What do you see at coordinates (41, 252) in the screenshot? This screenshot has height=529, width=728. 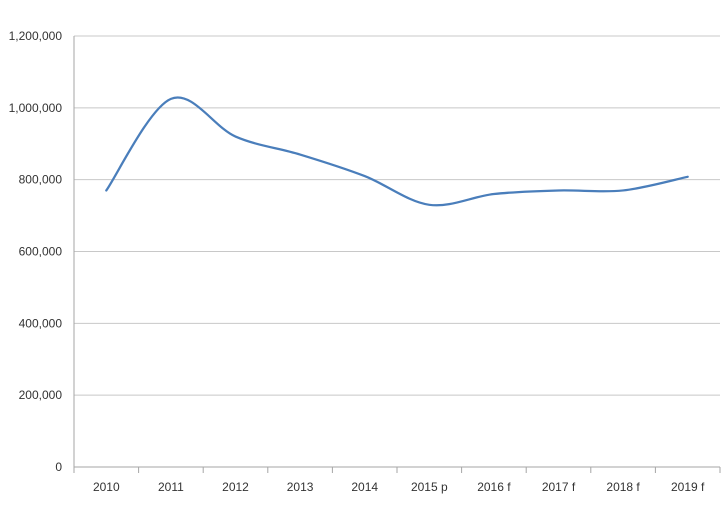 I see `y-tick-label: 600,000` at bounding box center [41, 252].